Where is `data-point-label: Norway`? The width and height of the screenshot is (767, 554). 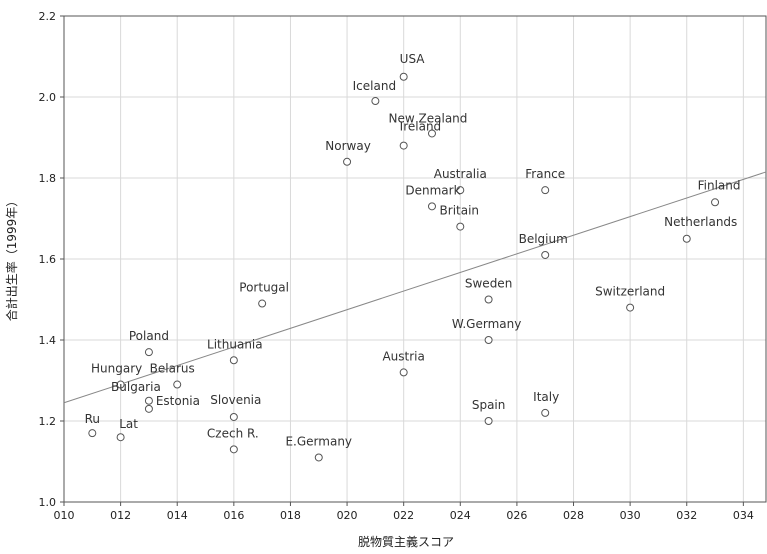
data-point-label: Norway is located at coordinates (348, 146).